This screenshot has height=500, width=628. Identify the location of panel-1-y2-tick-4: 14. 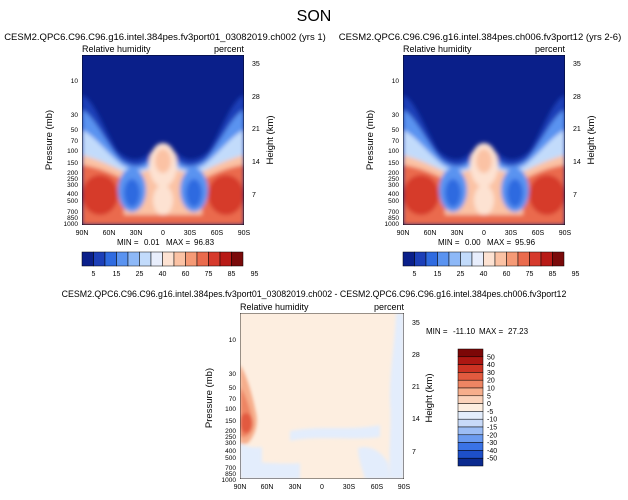
(256, 162).